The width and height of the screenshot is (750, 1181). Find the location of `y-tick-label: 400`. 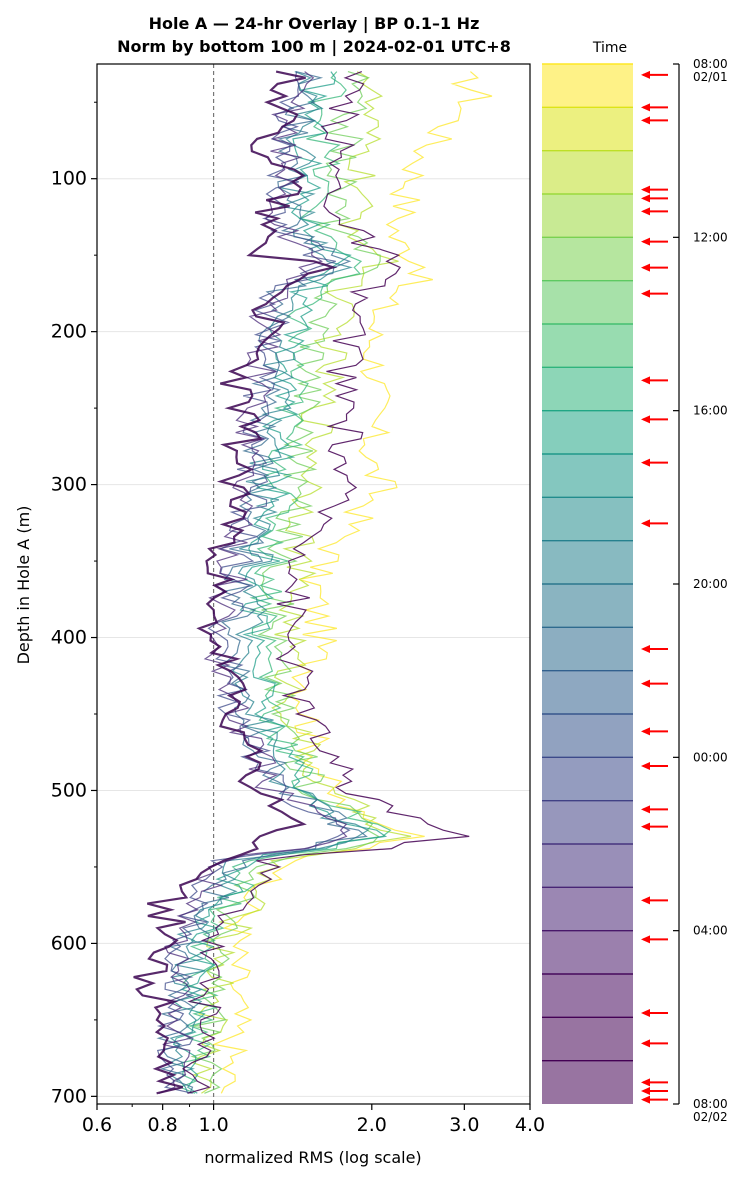

y-tick-label: 400 is located at coordinates (69, 638).